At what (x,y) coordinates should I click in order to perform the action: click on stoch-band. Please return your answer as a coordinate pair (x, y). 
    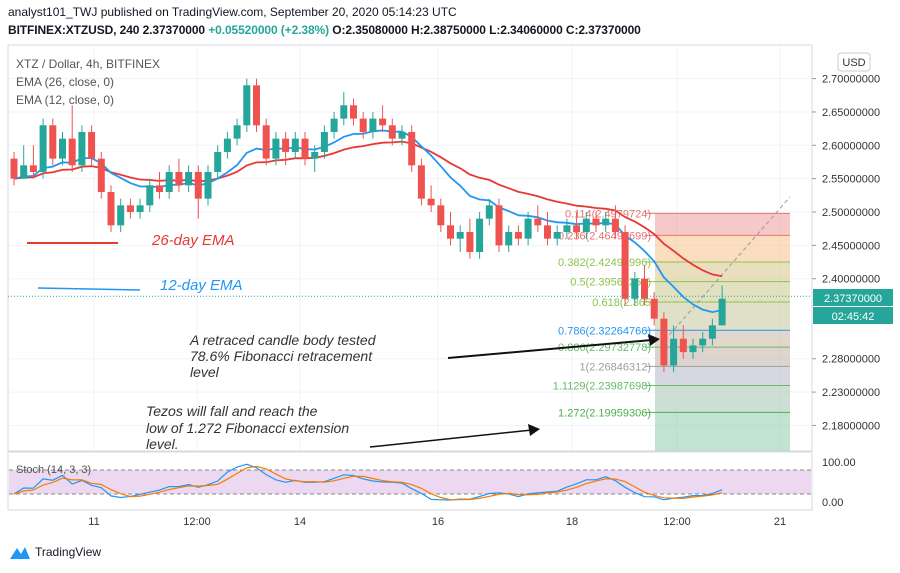
    Looking at the image, I should click on (410, 482).